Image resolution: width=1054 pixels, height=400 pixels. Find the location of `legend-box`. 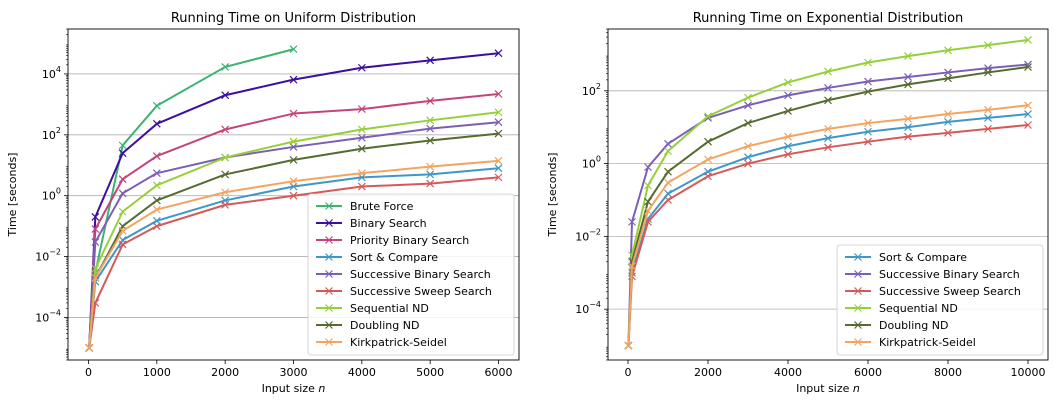

legend-box is located at coordinates (411, 274).